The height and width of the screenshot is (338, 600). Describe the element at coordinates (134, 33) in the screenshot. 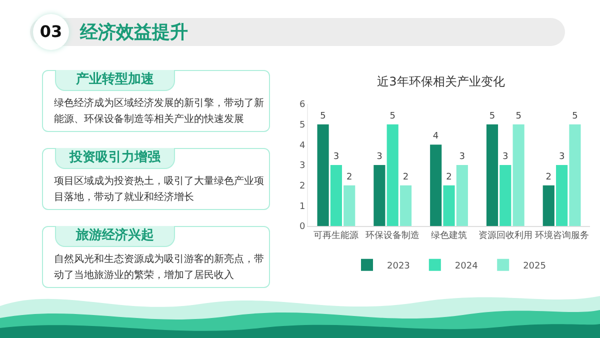

I see `text: 经济效益提升` at that location.